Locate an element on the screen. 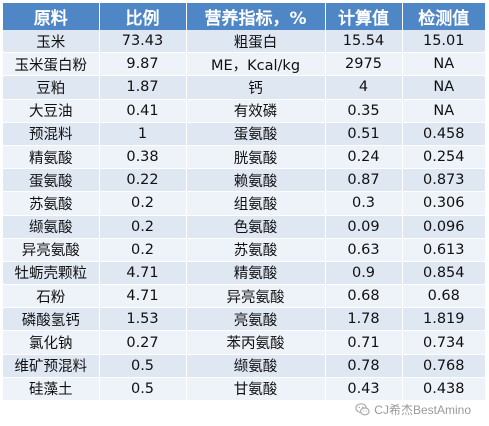  nutrient-cell: 色氨酸 is located at coordinates (256, 227).